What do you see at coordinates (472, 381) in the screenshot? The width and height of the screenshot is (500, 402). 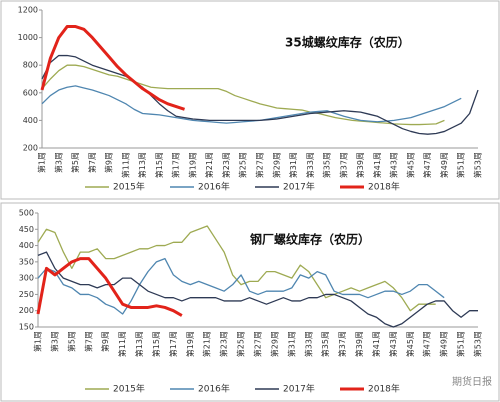 I see `watermark: 期货日报` at bounding box center [472, 381].